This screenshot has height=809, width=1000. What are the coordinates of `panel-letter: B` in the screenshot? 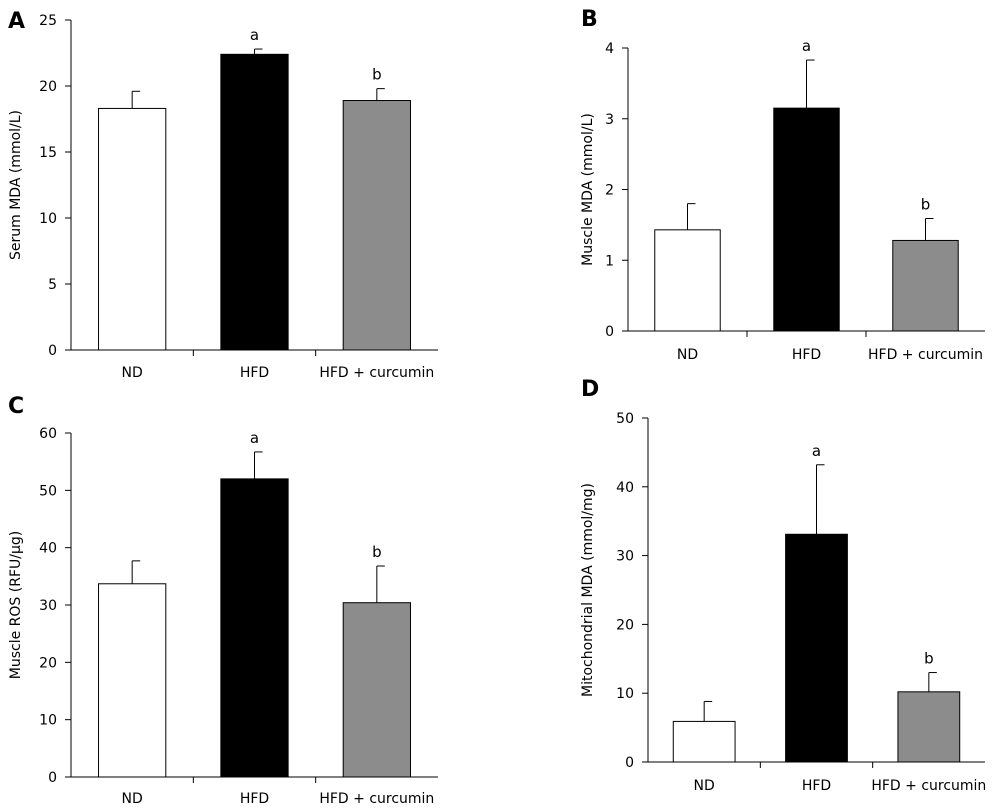 It's located at (589, 19).